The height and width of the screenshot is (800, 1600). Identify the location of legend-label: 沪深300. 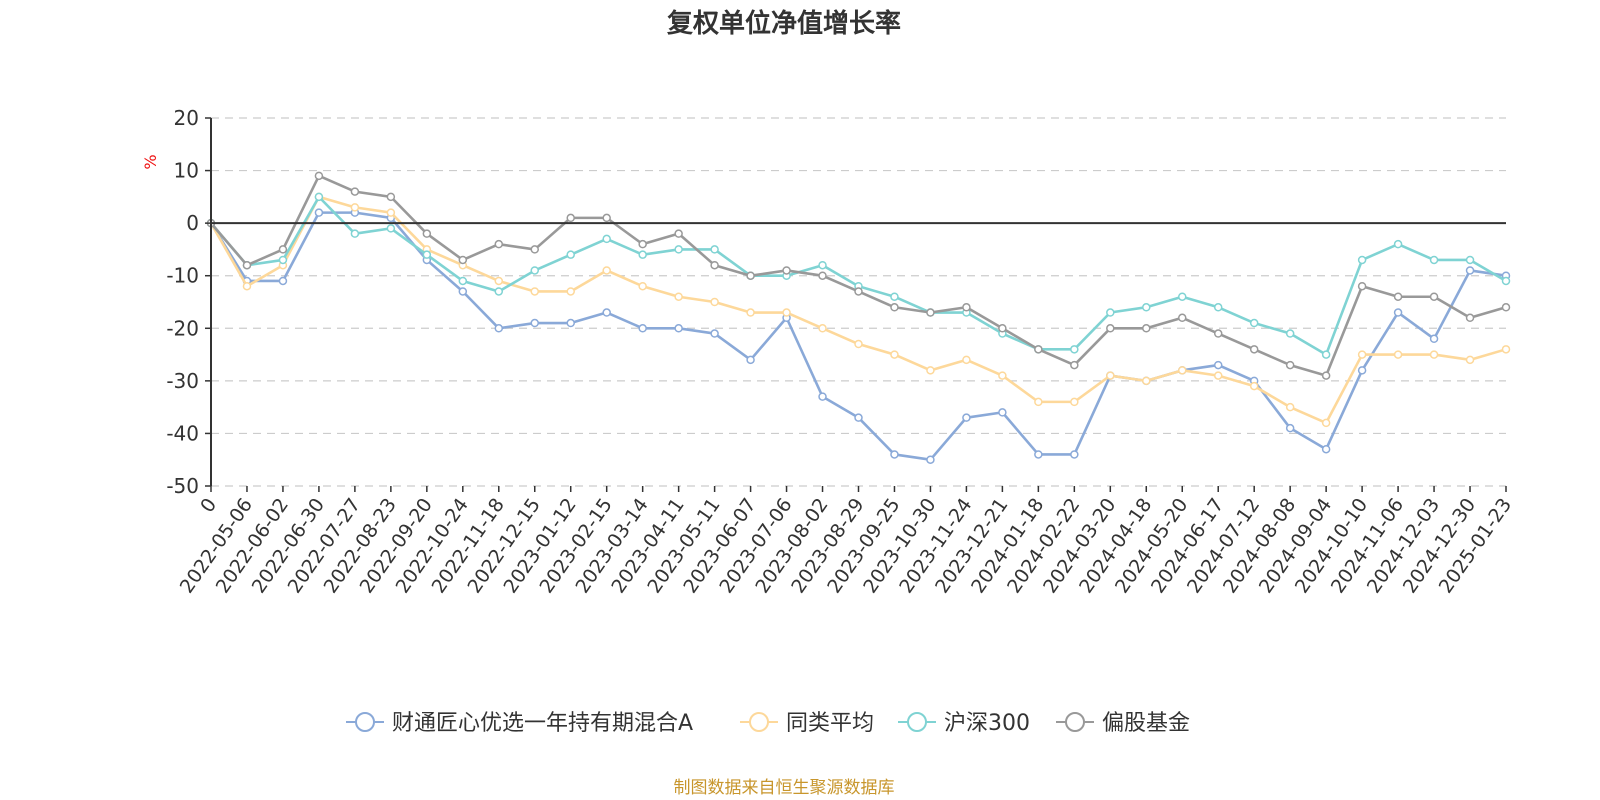
(987, 723).